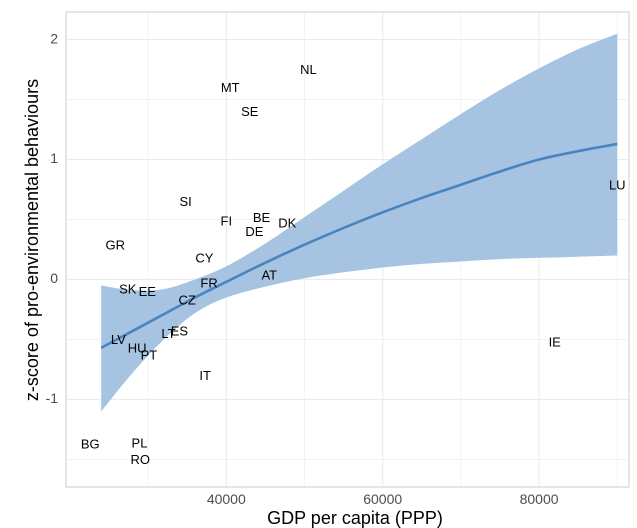 This screenshot has height=528, width=637. What do you see at coordinates (90, 443) in the screenshot?
I see `point-label-bg: BG` at bounding box center [90, 443].